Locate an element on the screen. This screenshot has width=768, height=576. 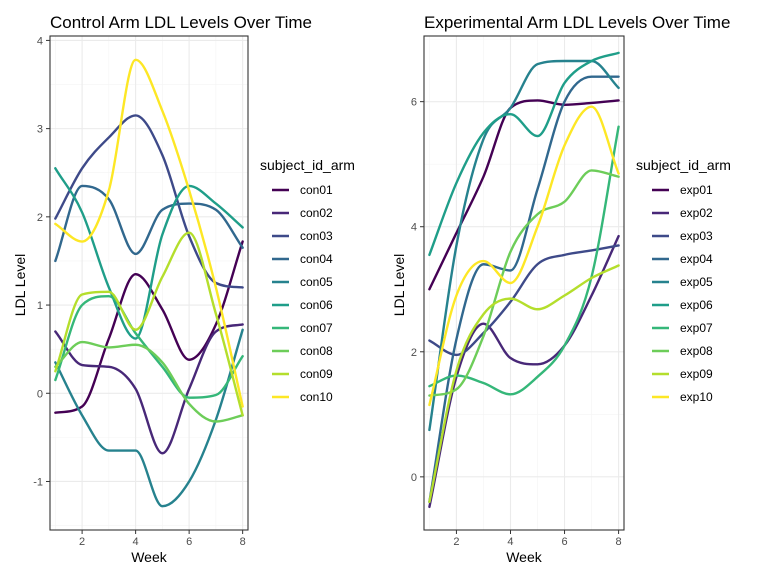
series-line-exp02 is located at coordinates (524, 371).